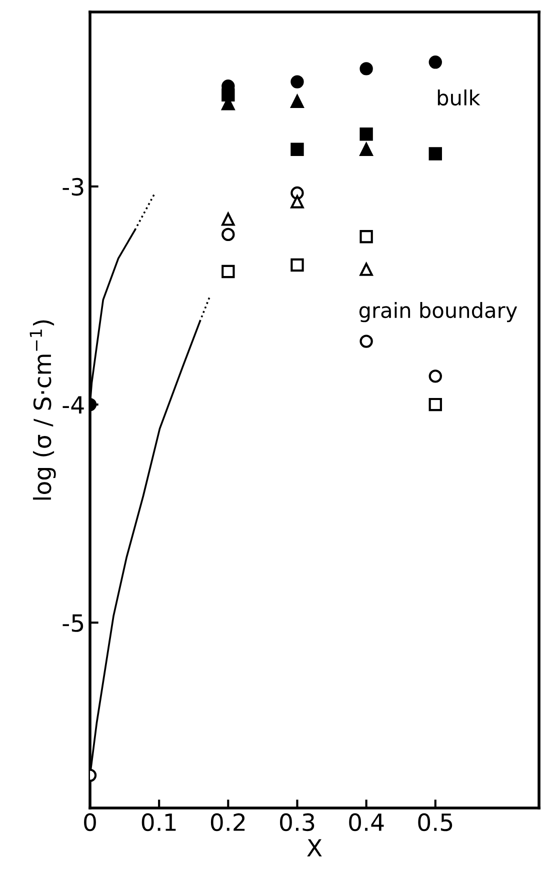  I want to click on x-tick-label: 0.5, so click(435, 822).